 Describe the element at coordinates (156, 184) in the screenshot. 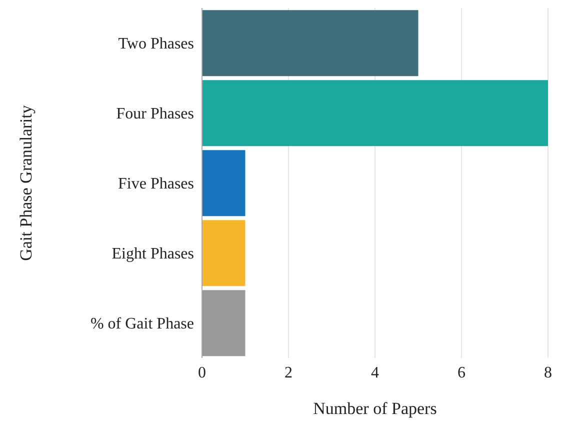

I see `y-tick-label: Five Phases` at that location.